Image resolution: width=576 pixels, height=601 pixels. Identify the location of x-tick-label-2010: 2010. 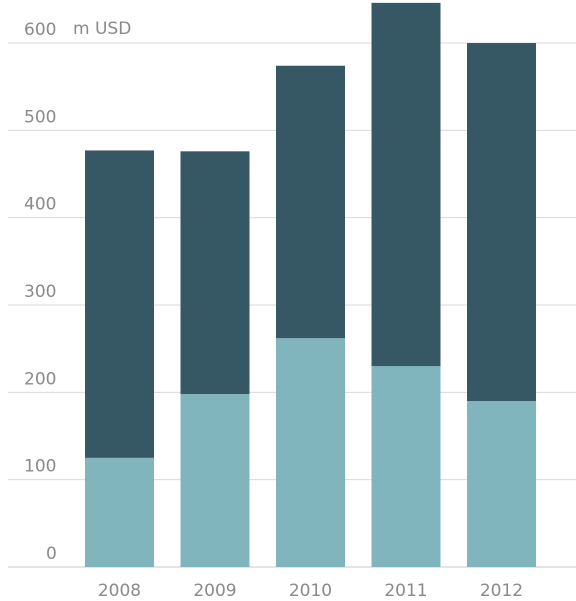
(310, 591).